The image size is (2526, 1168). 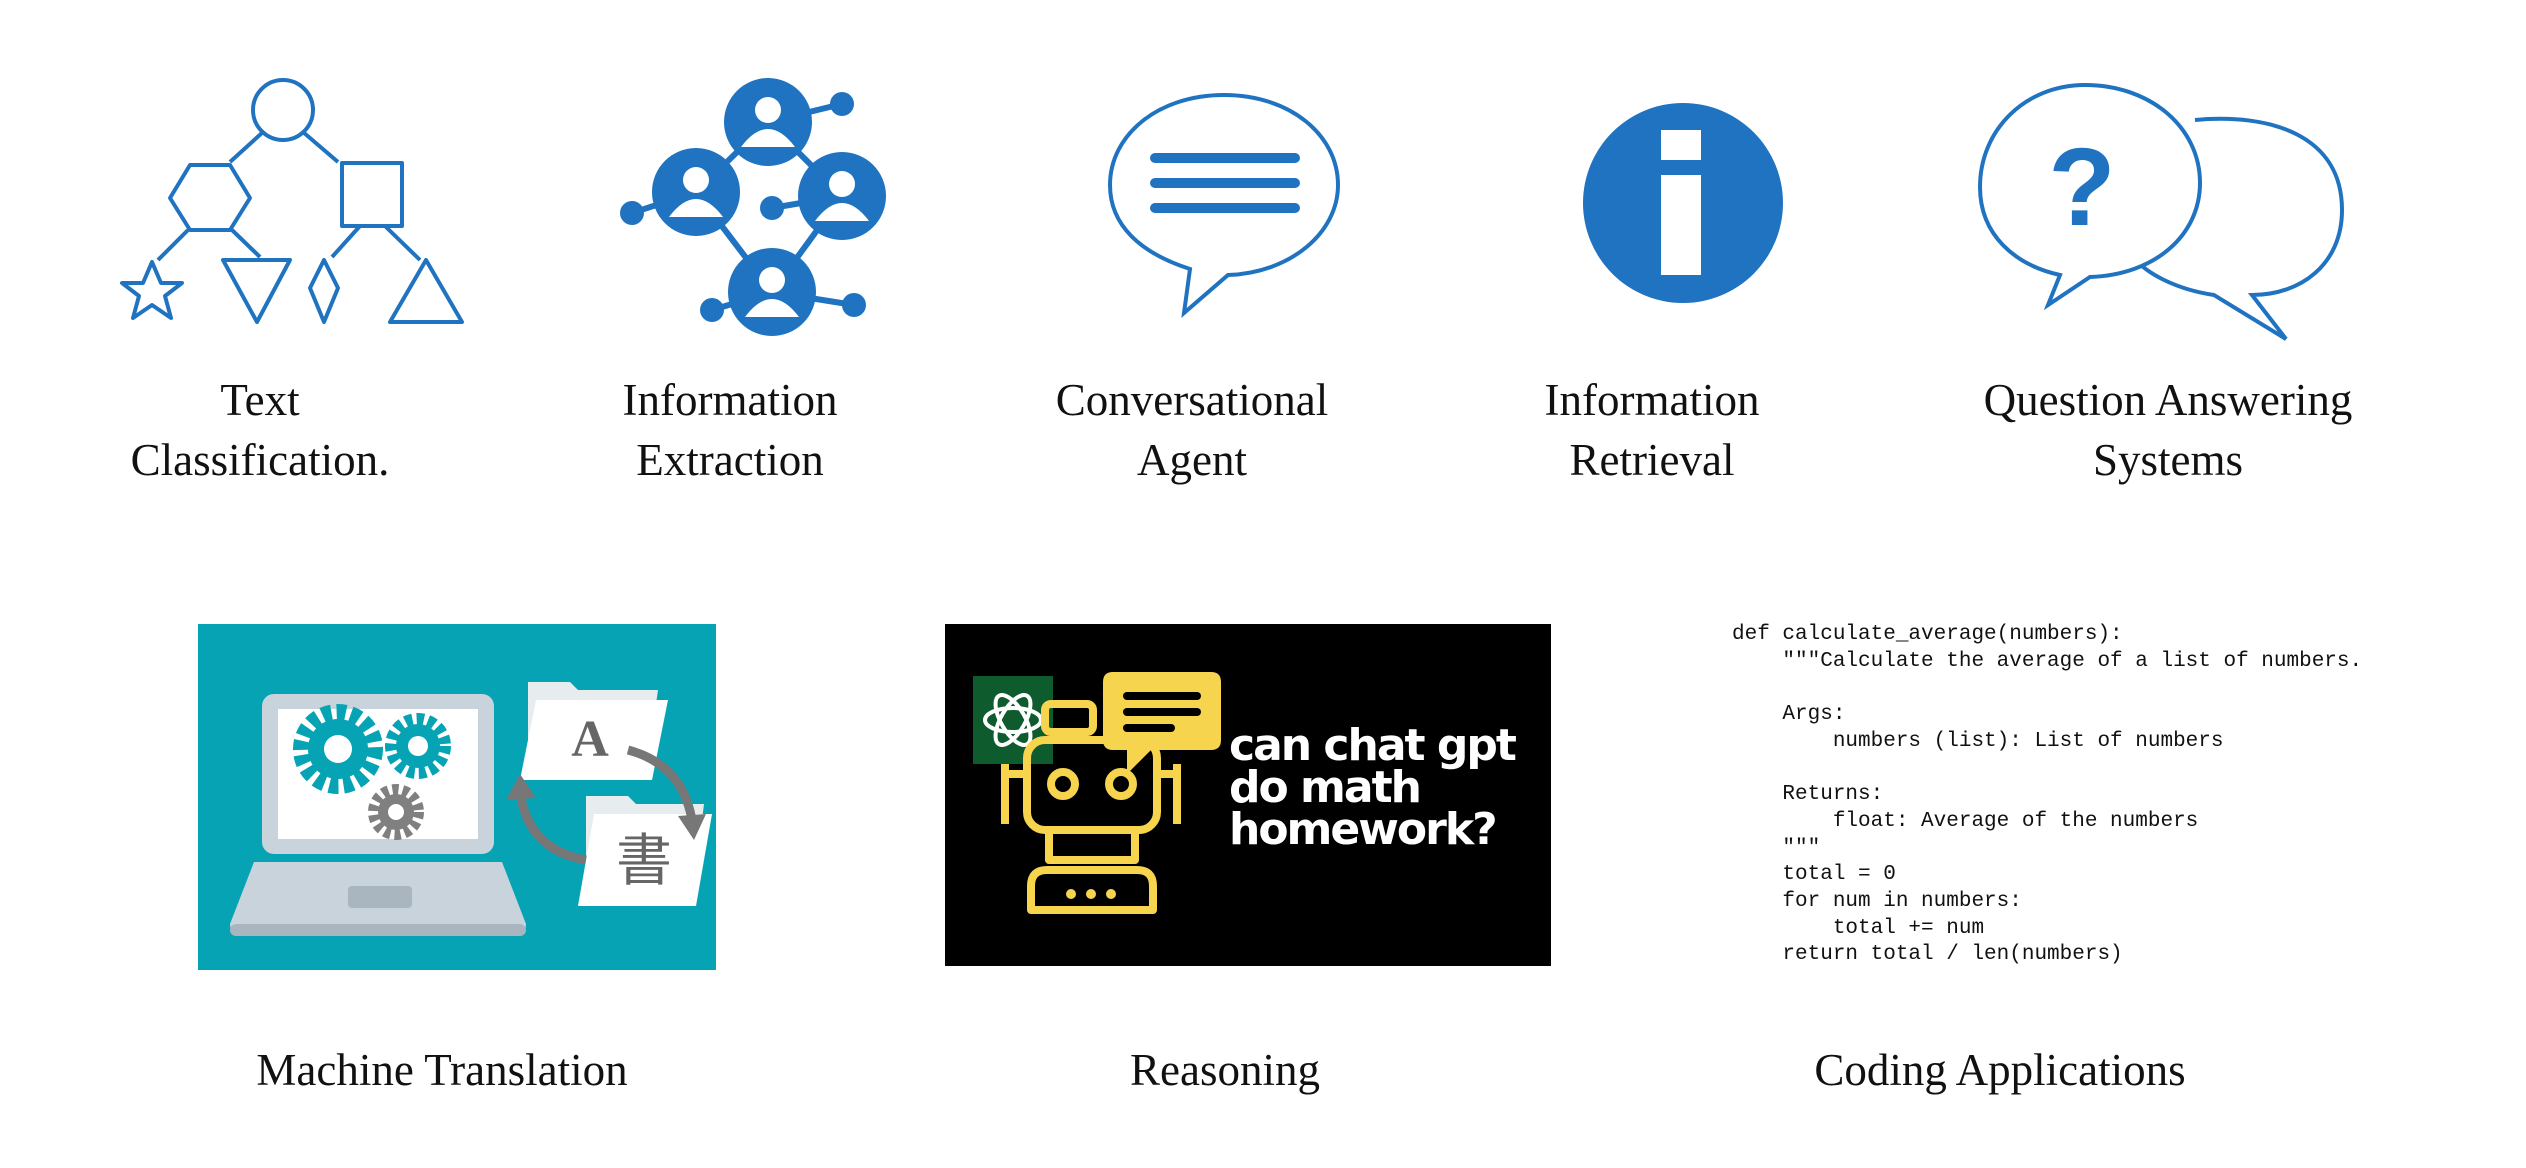 What do you see at coordinates (457, 797) in the screenshot?
I see `machine-translation-illustration: A 書` at bounding box center [457, 797].